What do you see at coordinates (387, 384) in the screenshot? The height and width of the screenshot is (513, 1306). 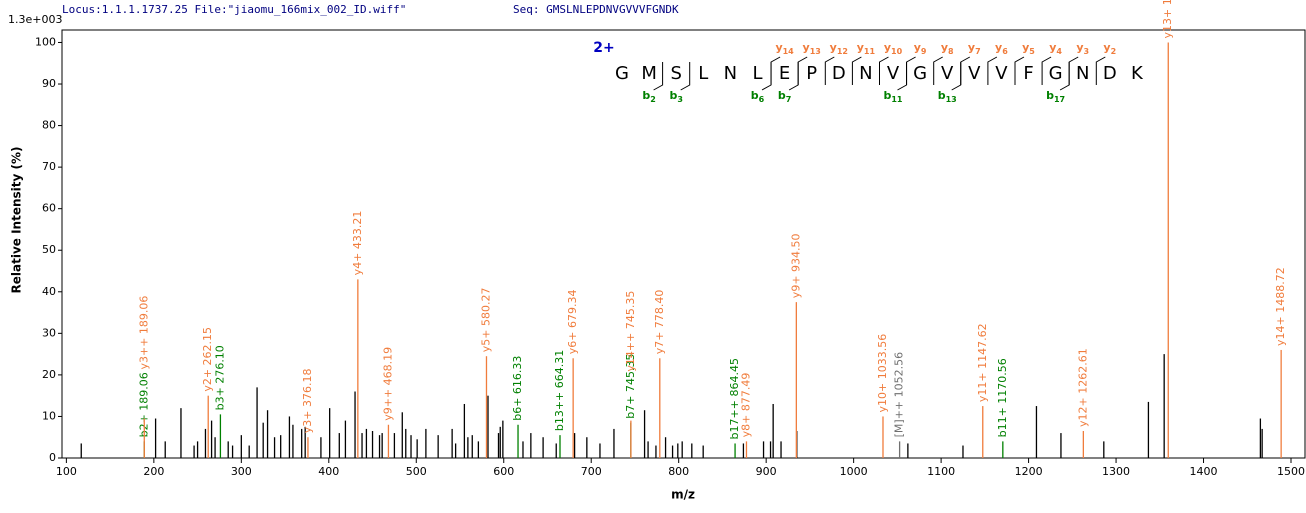 I see `peak-label: y9++ 468.19` at bounding box center [387, 384].